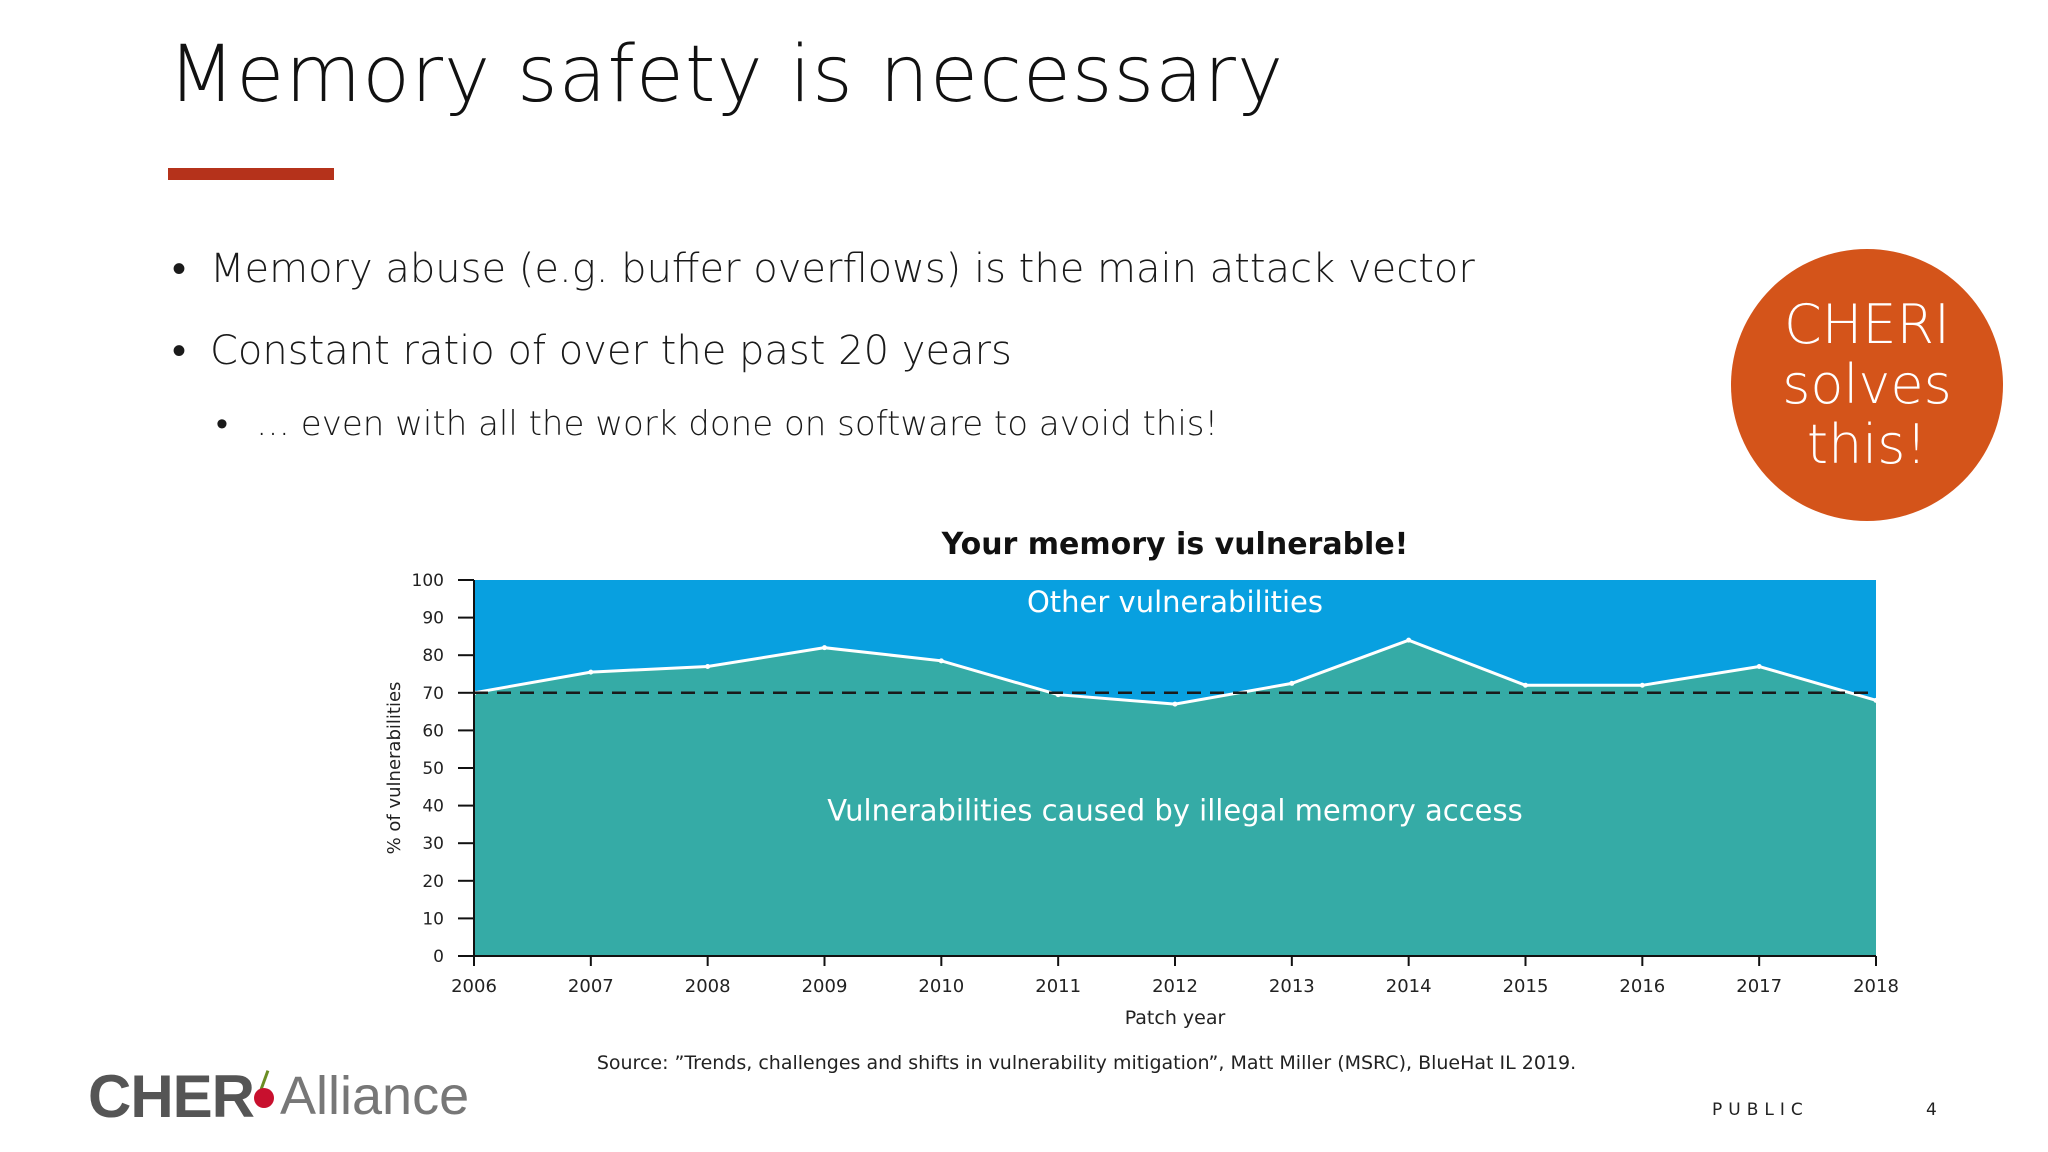 The height and width of the screenshot is (1152, 2048). I want to click on cheri-badge: CHERI solves this!, so click(1867, 385).